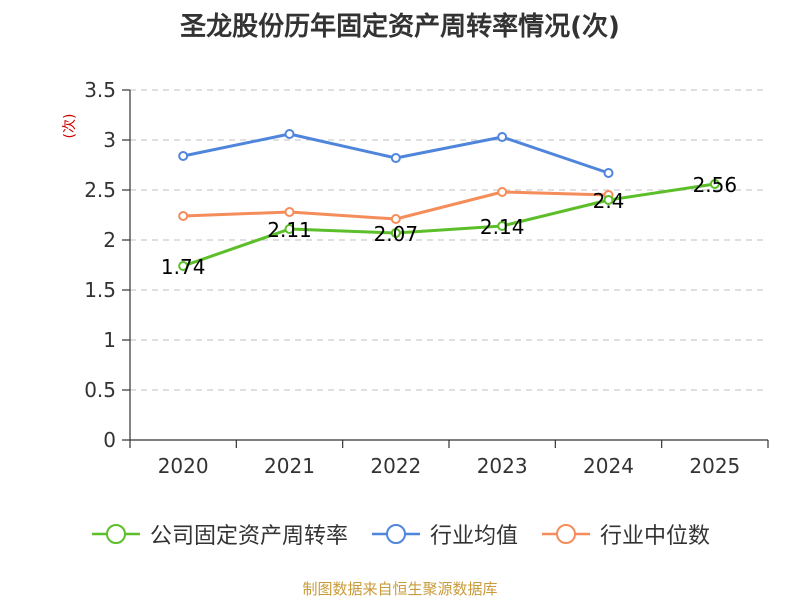  Describe the element at coordinates (100, 190) in the screenshot. I see `y-tick-label: 2.5` at that location.